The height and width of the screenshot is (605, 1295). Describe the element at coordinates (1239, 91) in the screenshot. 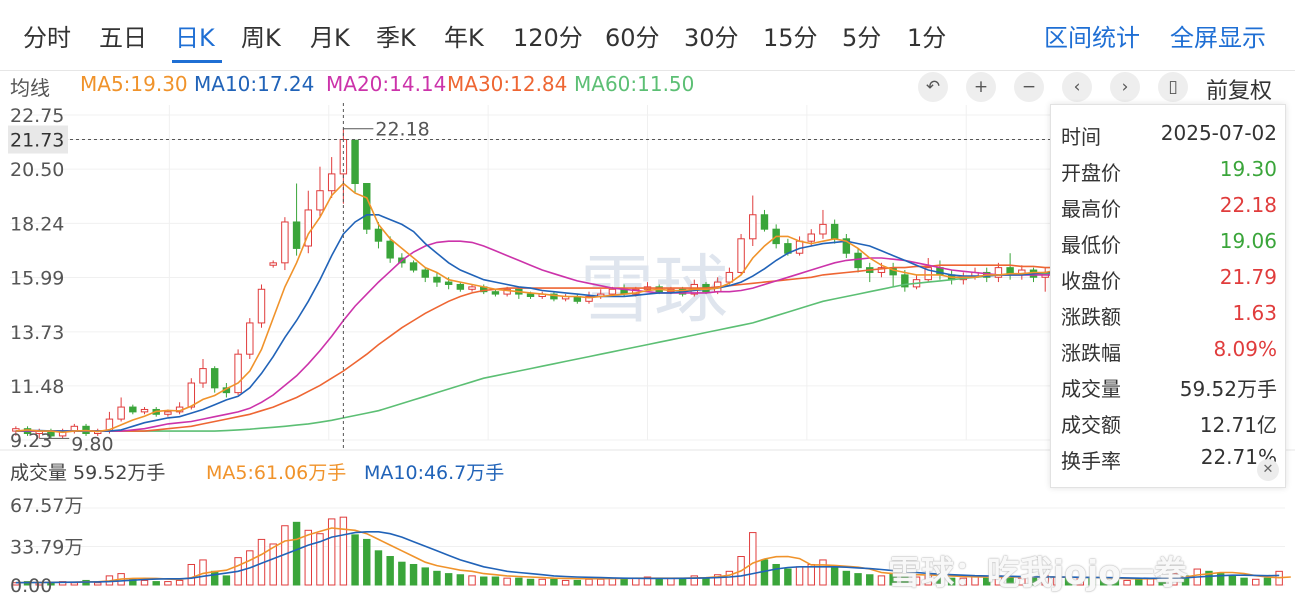

I see `forward-adjust-dropdown: 前复权` at that location.